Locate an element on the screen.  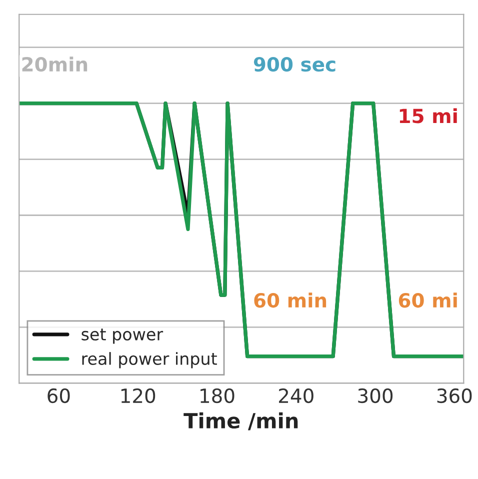
x-axis-title: Time /min is located at coordinates (241, 421).